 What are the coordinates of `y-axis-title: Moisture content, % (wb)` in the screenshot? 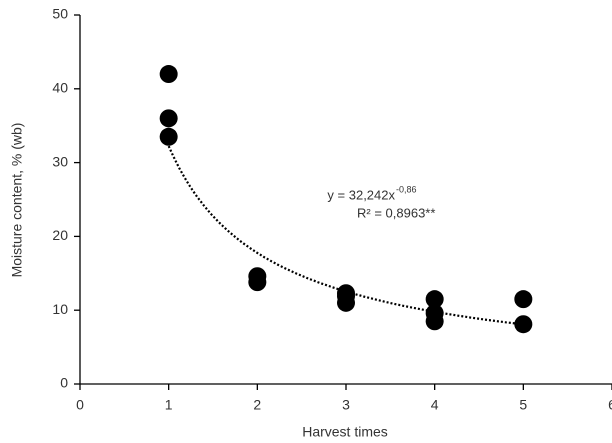 It's located at (17, 200).